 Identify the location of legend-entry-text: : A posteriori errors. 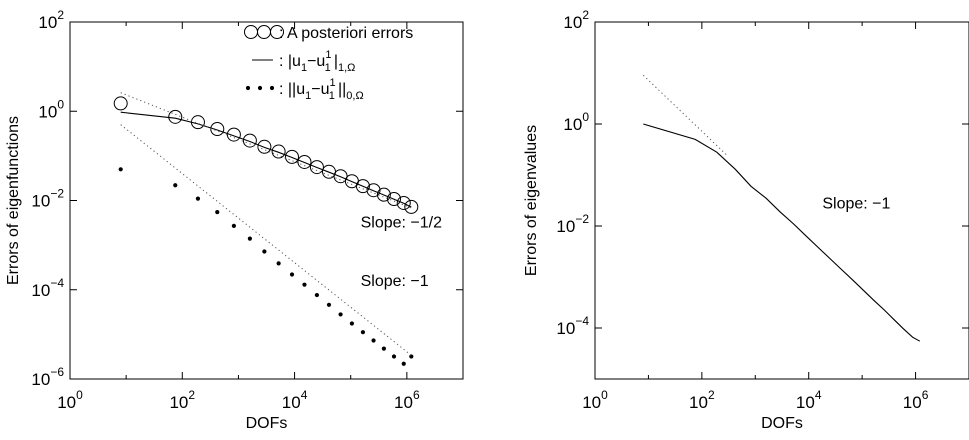
(346, 33).